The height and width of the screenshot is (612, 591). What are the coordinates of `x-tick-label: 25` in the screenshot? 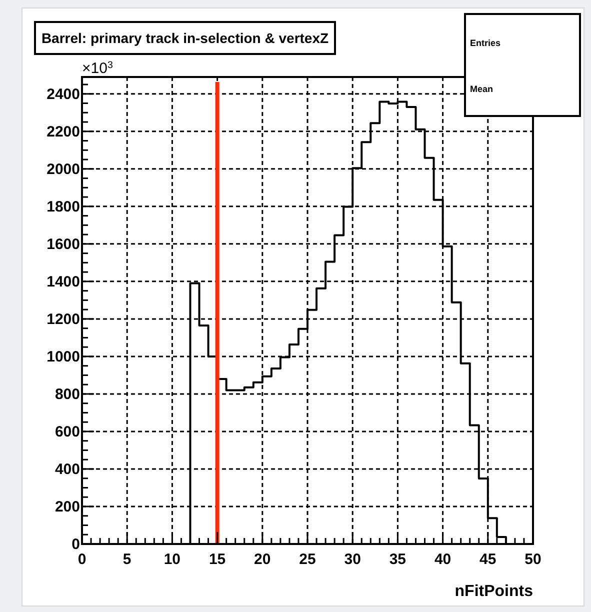 It's located at (307, 559).